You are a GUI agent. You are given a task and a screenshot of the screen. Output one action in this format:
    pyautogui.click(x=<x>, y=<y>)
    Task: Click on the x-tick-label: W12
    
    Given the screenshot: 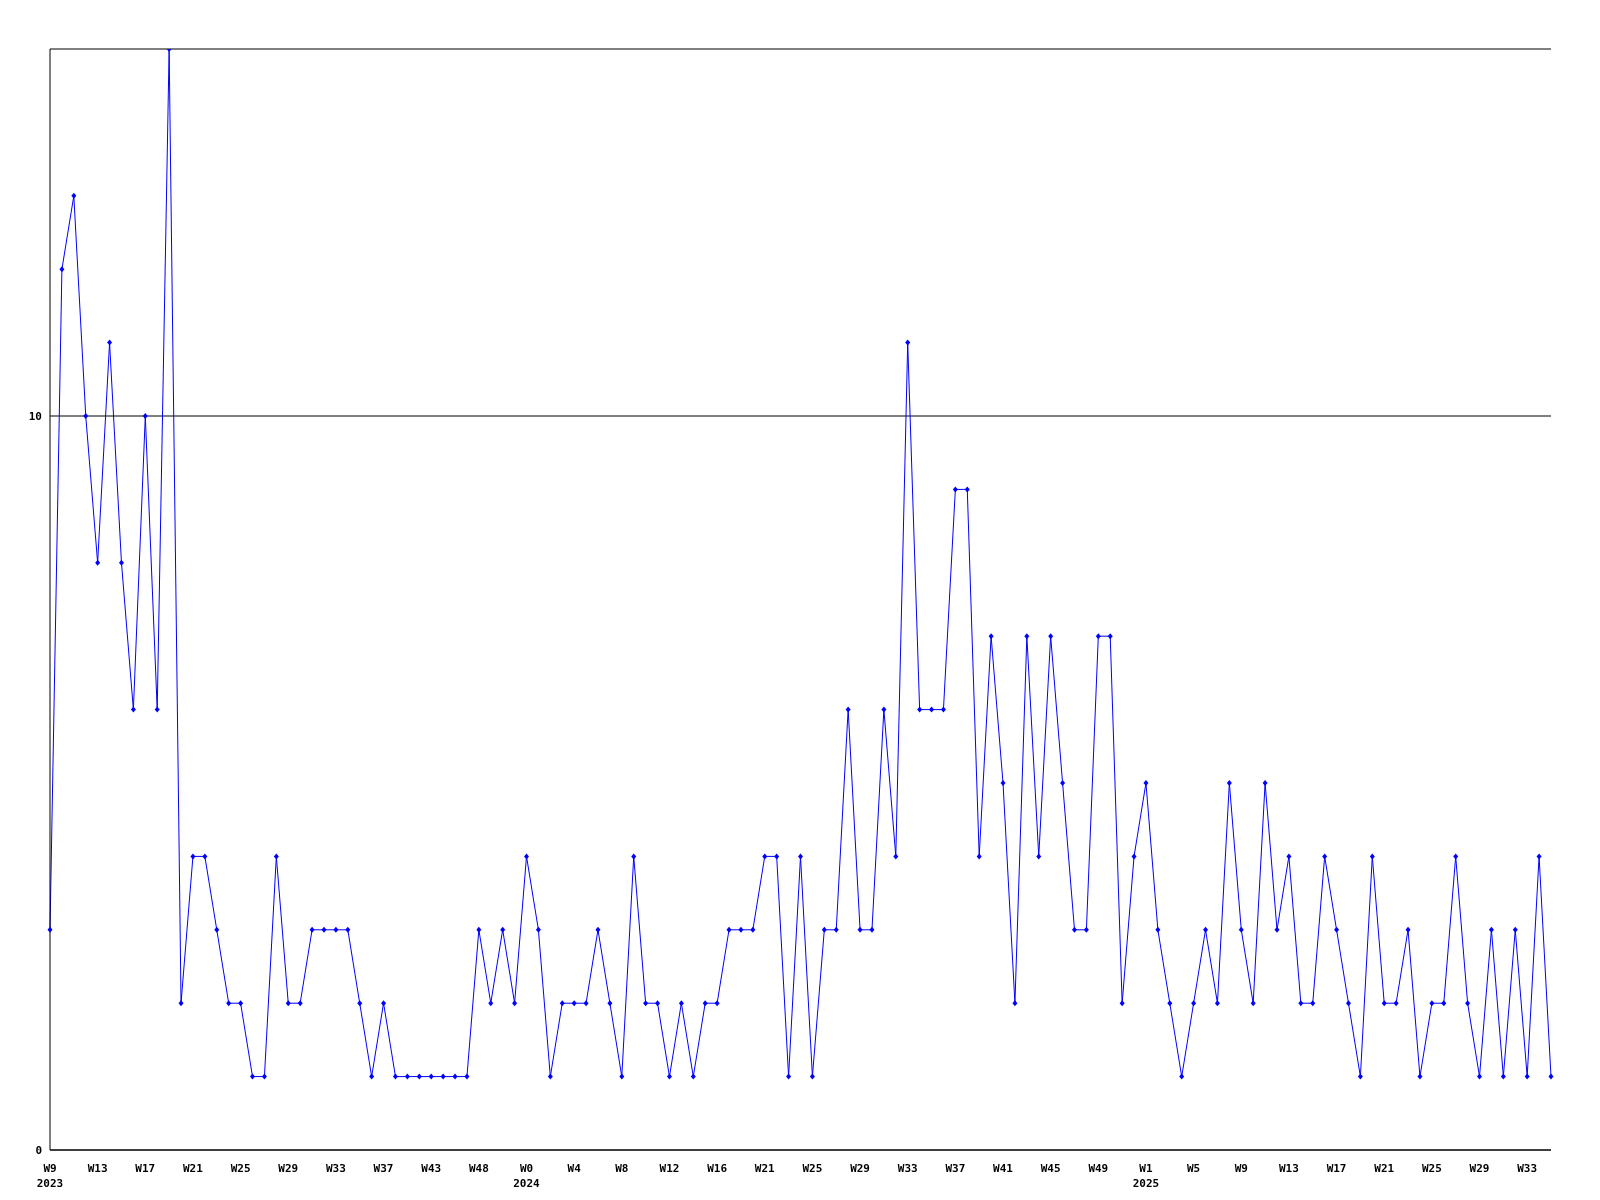 What is the action you would take?
    pyautogui.click(x=669, y=1168)
    